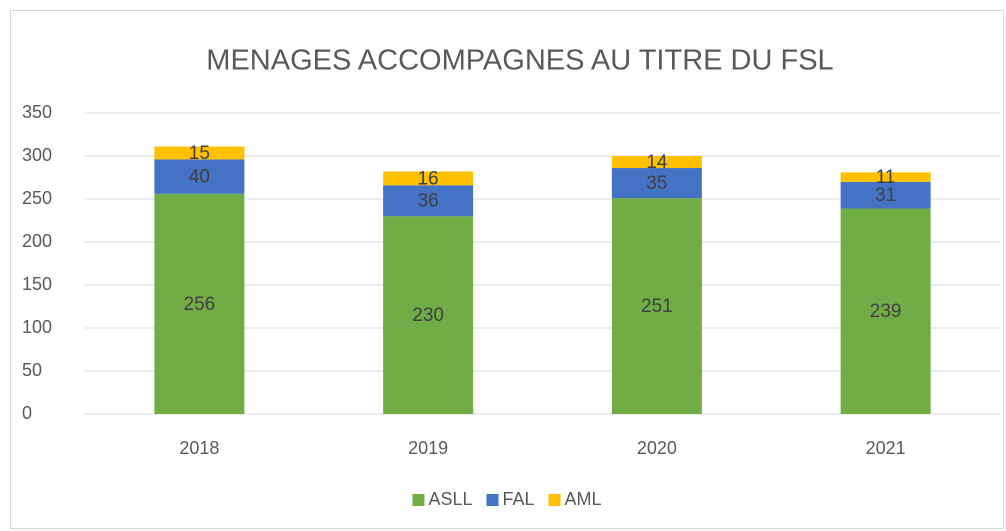  What do you see at coordinates (450, 499) in the screenshot?
I see `legend-label: ASLL` at bounding box center [450, 499].